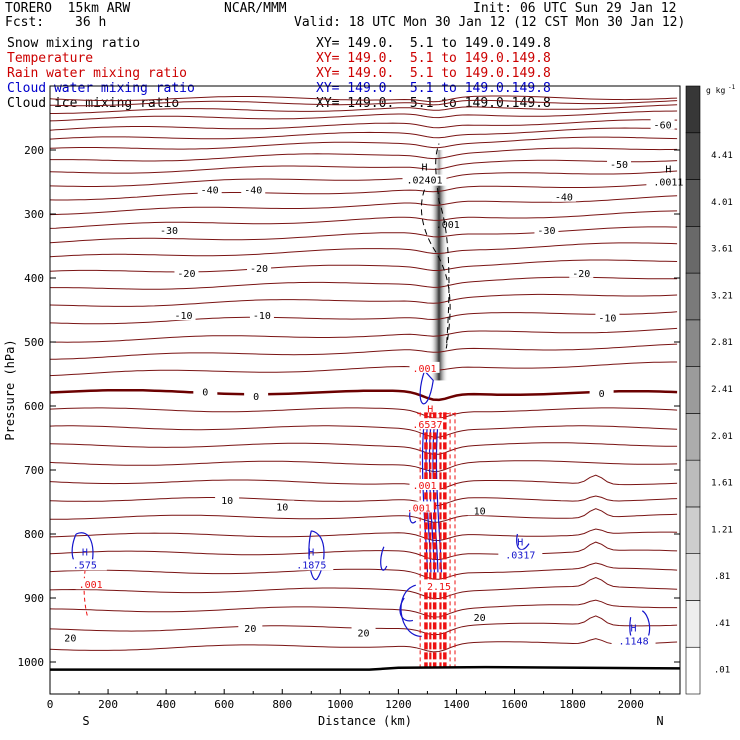 The image size is (740, 740). Describe the element at coordinates (607, 319) in the screenshot. I see `temperature-label: -10` at that location.